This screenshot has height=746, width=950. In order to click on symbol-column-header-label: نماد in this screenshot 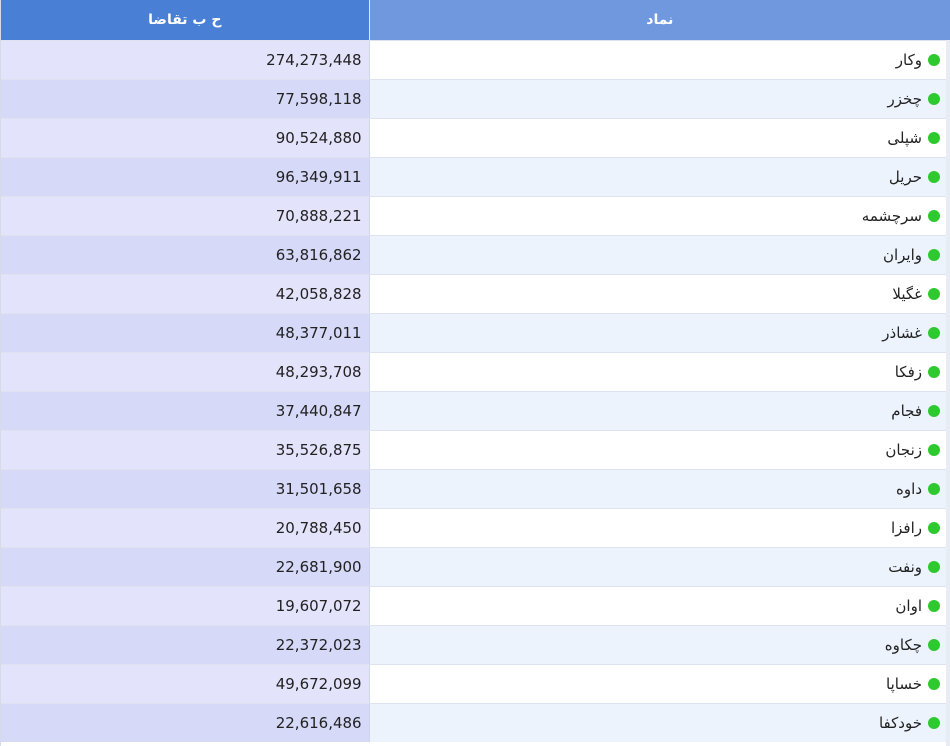, I will do `click(660, 20)`.